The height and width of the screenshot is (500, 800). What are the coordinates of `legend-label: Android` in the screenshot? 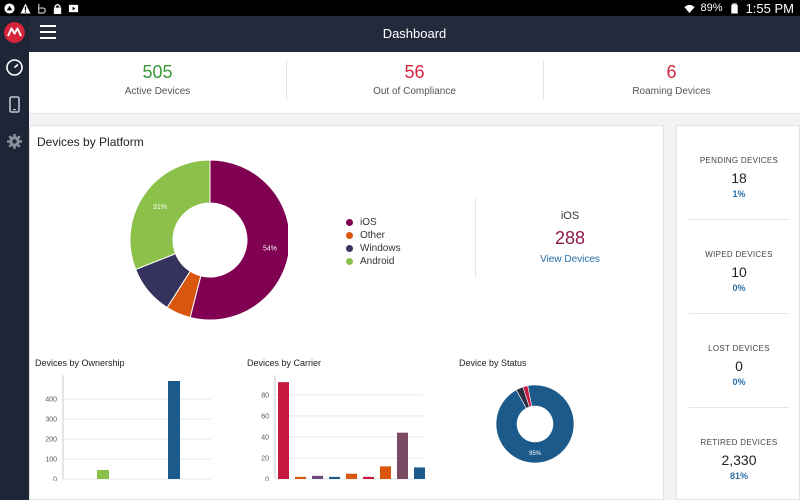 It's located at (377, 261).